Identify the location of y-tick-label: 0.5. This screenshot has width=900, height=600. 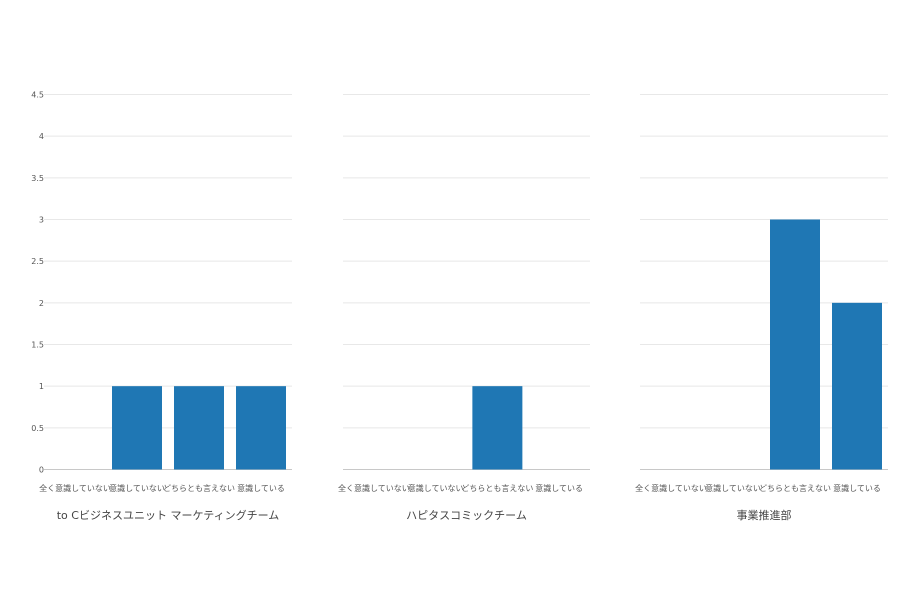
(37, 428).